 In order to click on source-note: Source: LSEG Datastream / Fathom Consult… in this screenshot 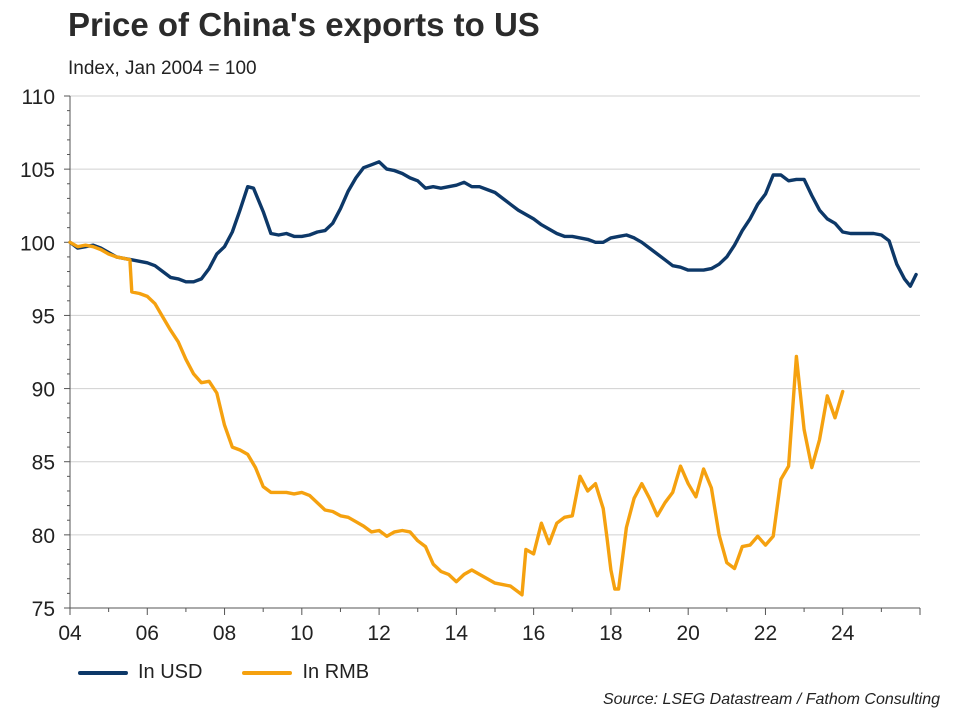, I will do `click(771, 699)`.